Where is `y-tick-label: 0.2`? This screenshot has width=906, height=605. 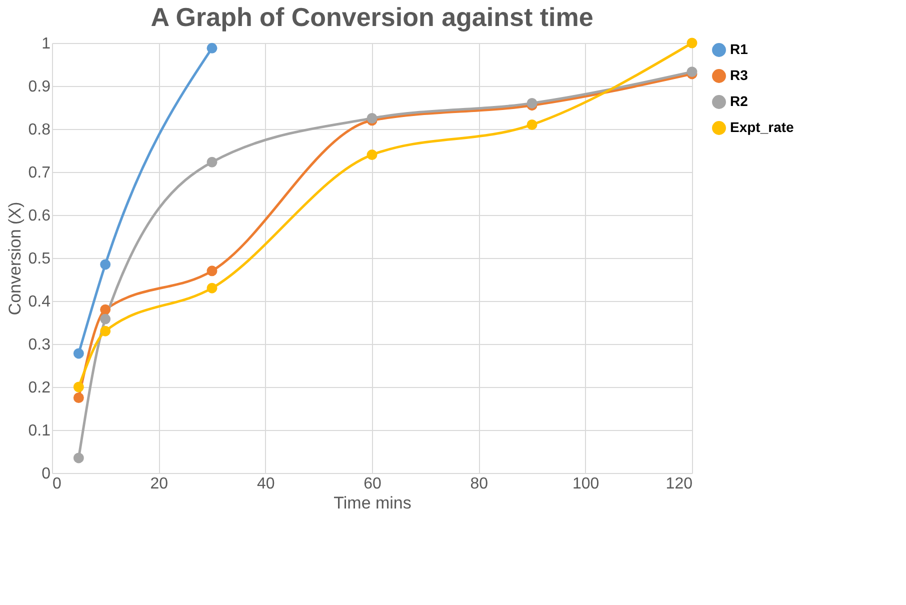 y-tick-label: 0.2 is located at coordinates (39, 388).